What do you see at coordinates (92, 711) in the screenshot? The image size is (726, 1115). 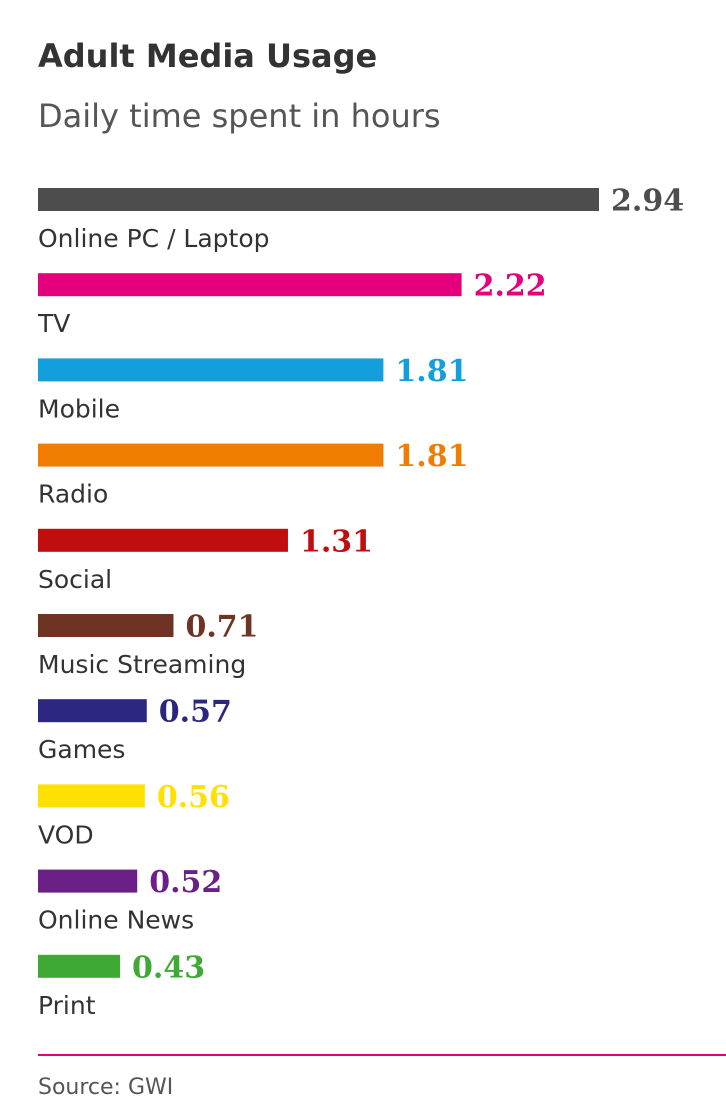 I see `bar-games` at bounding box center [92, 711].